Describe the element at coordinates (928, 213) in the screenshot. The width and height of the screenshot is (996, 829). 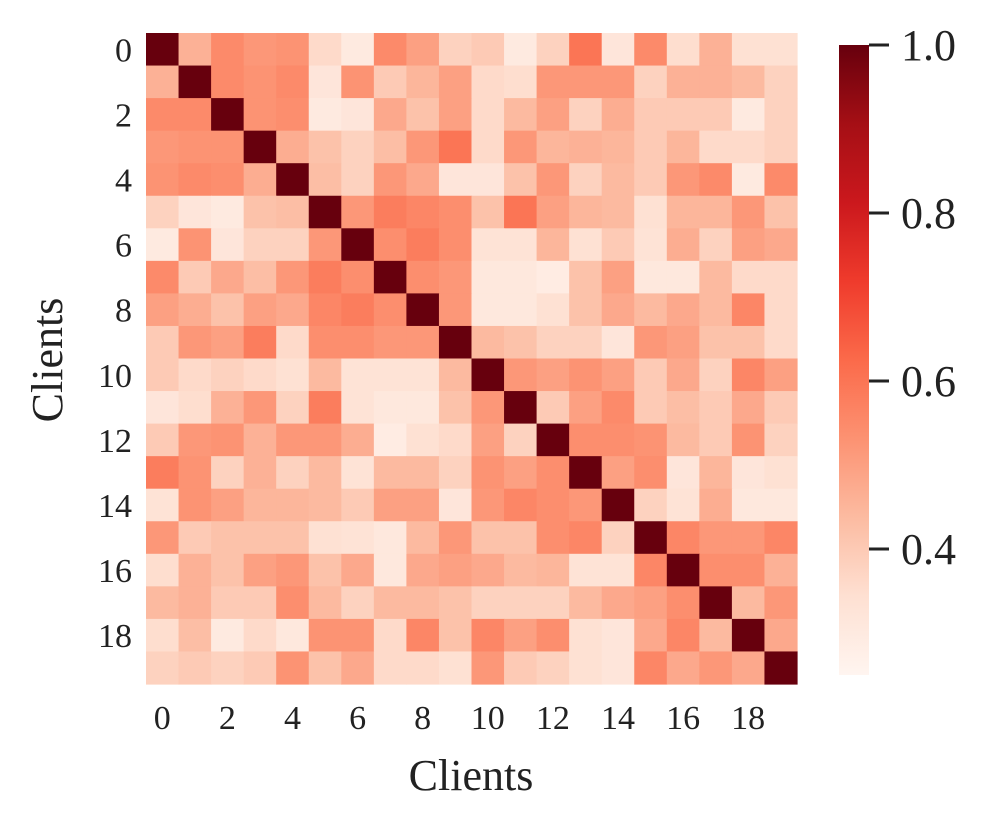
I see `colorbar-tick-label-0.8: 0.8` at that location.